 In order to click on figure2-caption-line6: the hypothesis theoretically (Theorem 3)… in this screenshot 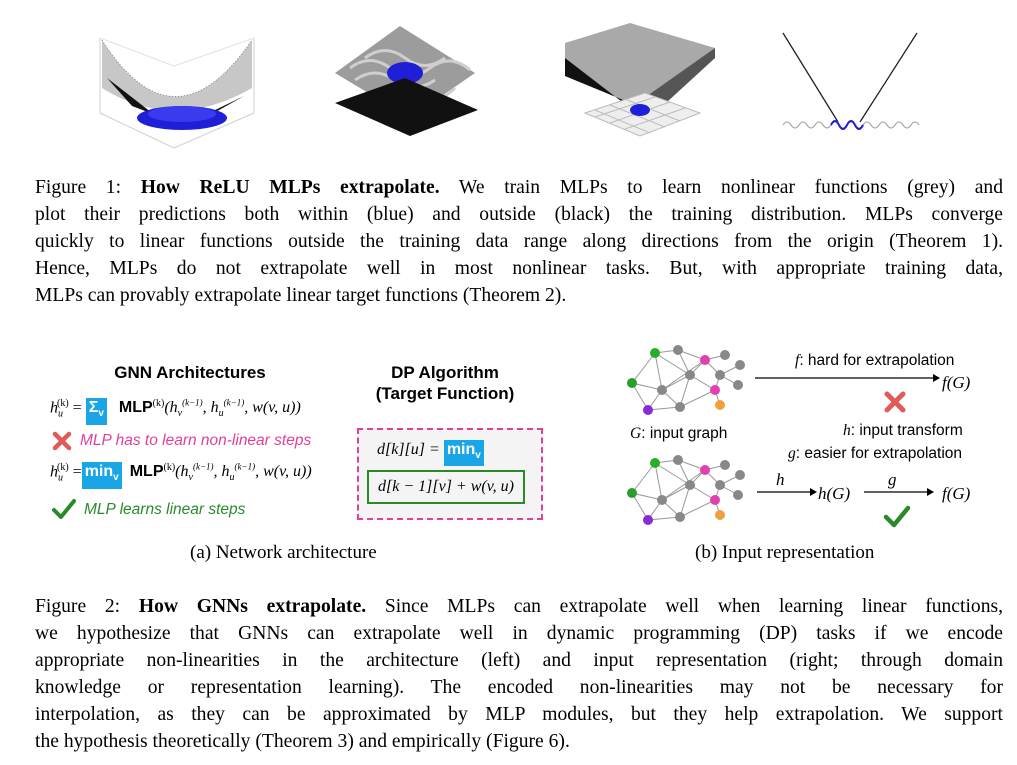, I will do `click(302, 741)`.